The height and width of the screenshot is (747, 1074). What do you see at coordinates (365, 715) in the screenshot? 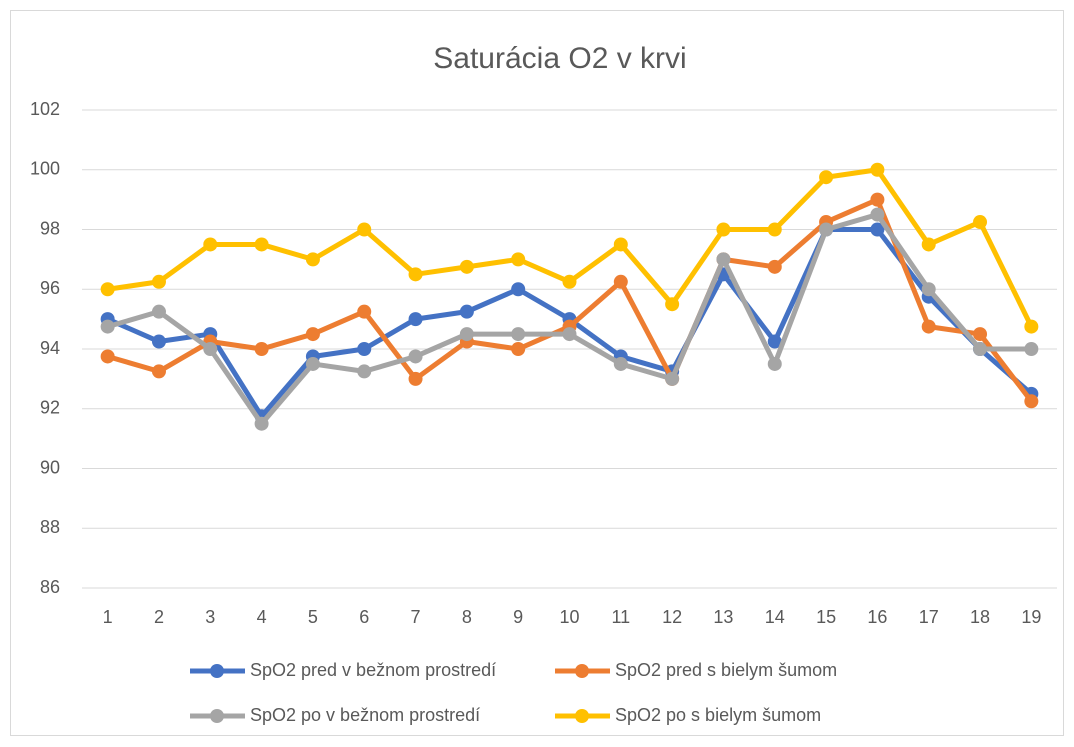
I see `legend-label: SpO2 po v bežnom prostredí` at bounding box center [365, 715].